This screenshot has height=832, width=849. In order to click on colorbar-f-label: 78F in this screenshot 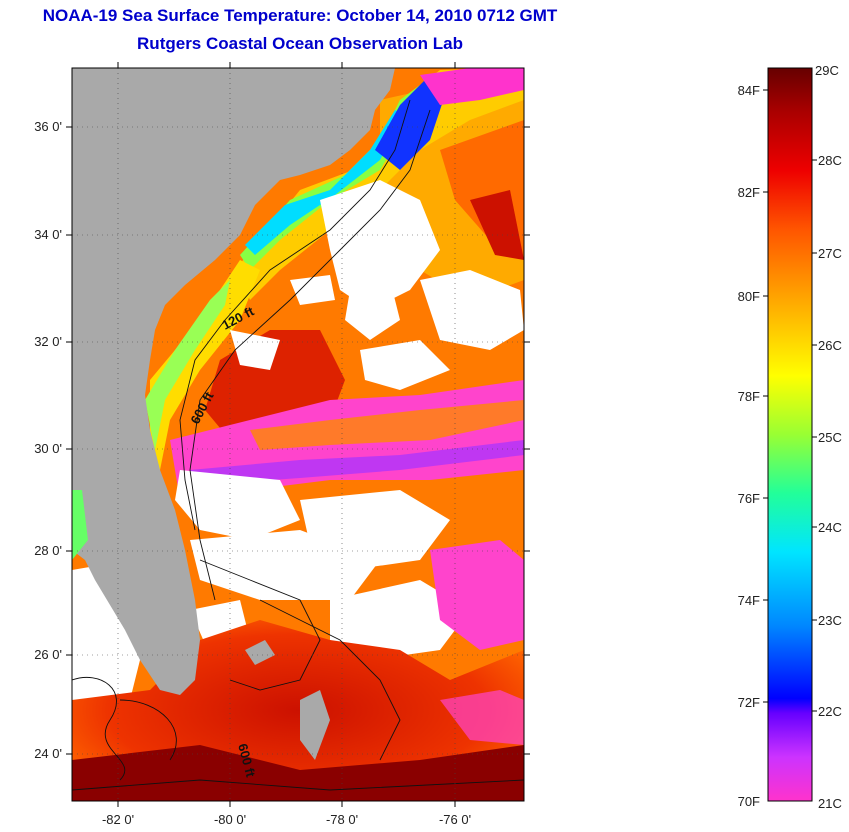, I will do `click(749, 396)`.